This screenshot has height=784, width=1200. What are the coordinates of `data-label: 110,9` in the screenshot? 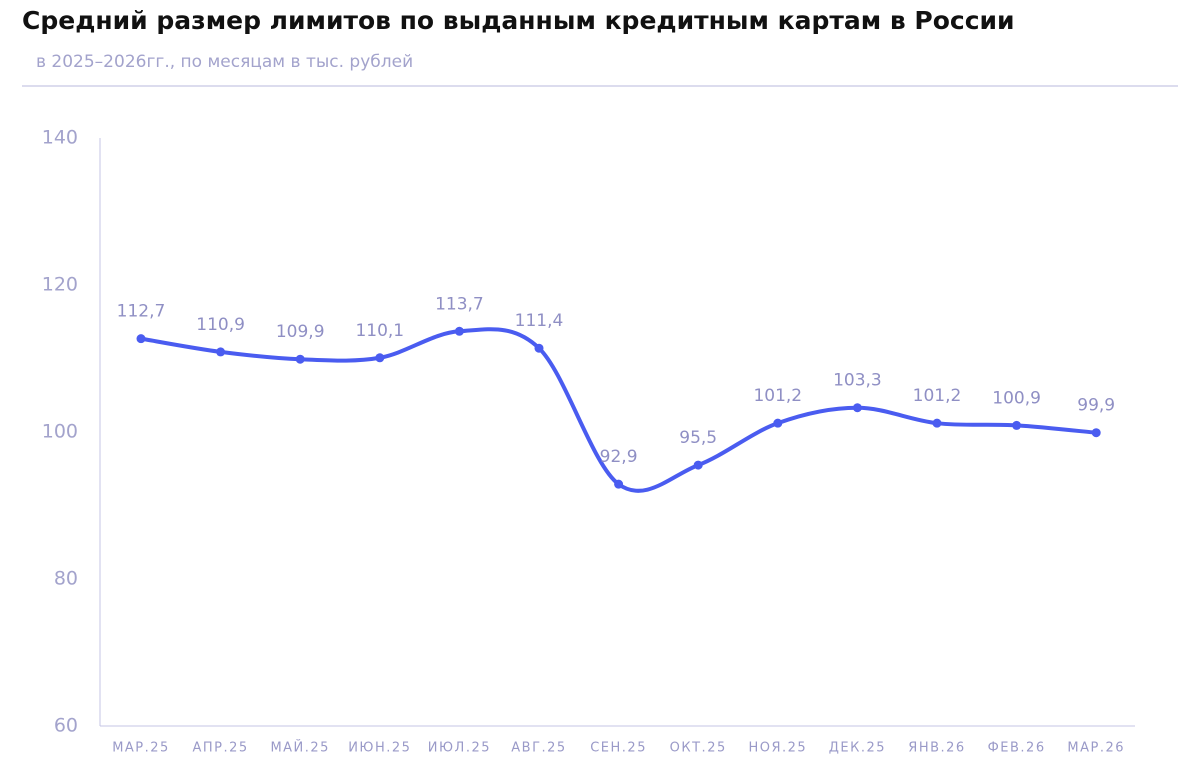 It's located at (220, 325).